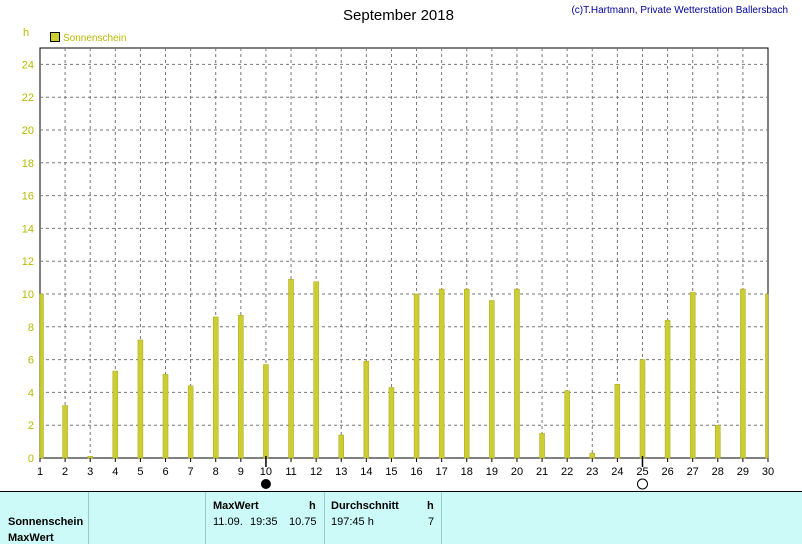 This screenshot has width=802, height=544. What do you see at coordinates (191, 472) in the screenshot?
I see `x-tick-label: 7` at bounding box center [191, 472].